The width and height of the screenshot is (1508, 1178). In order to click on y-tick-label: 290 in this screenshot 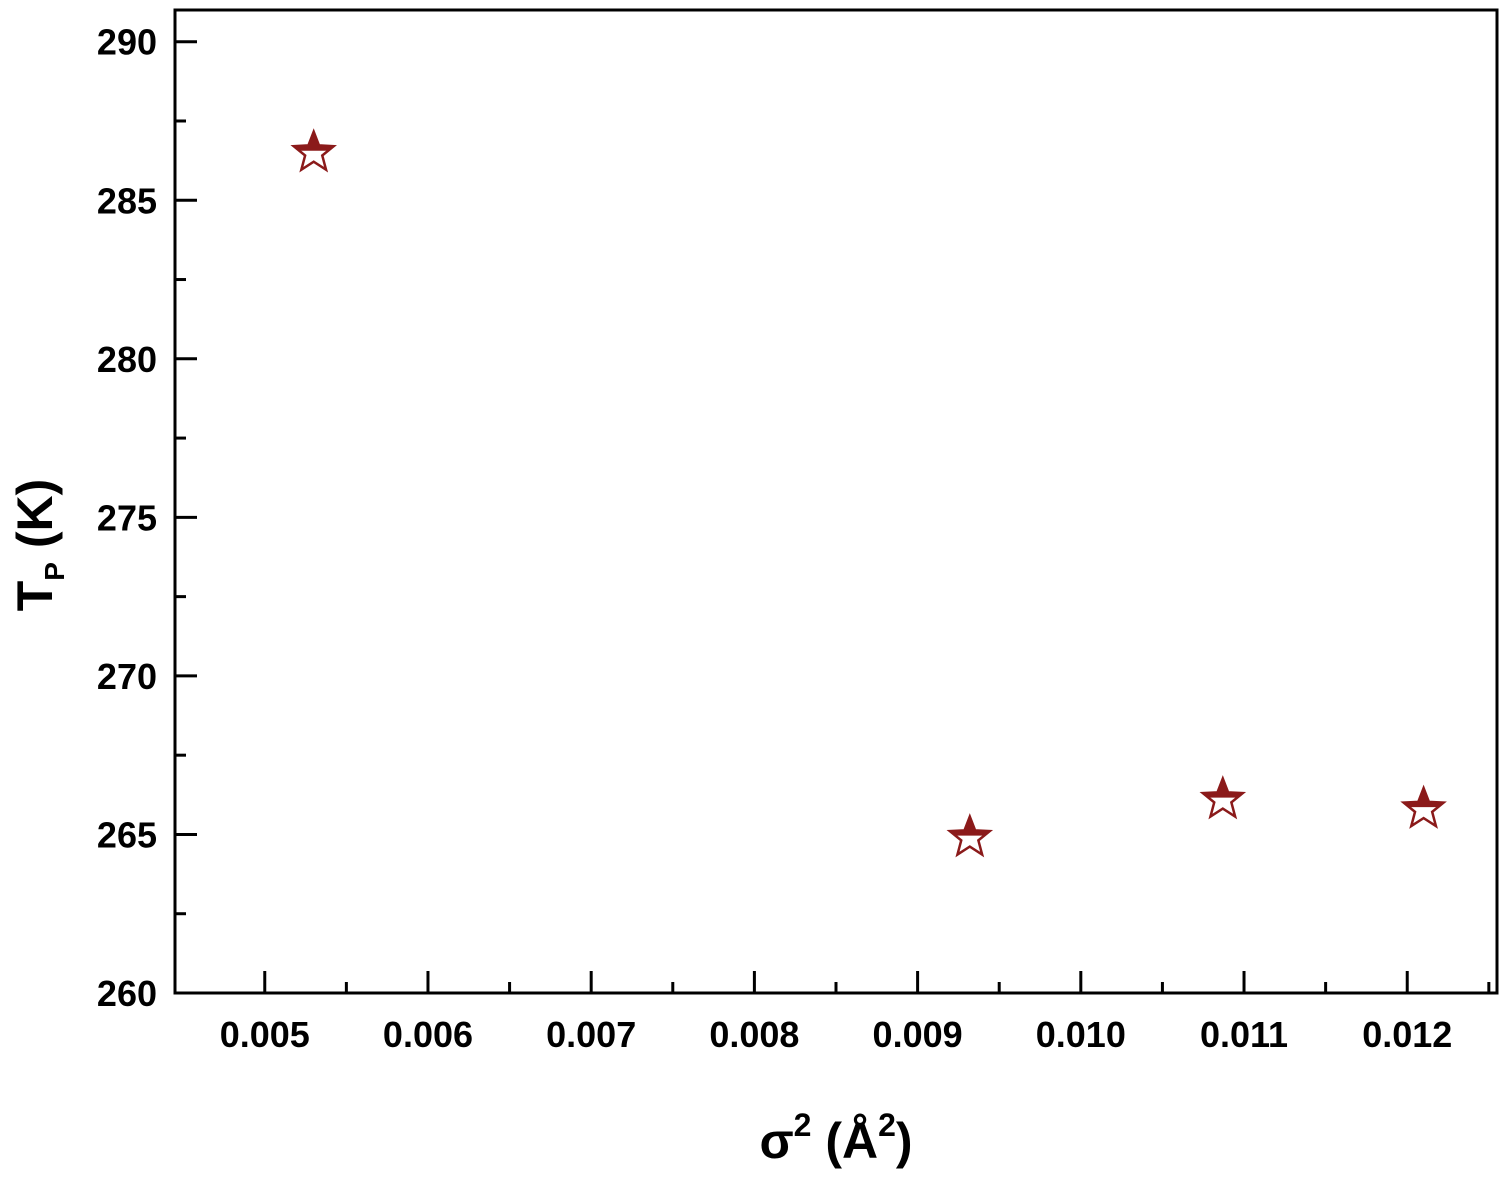, I will do `click(127, 42)`.